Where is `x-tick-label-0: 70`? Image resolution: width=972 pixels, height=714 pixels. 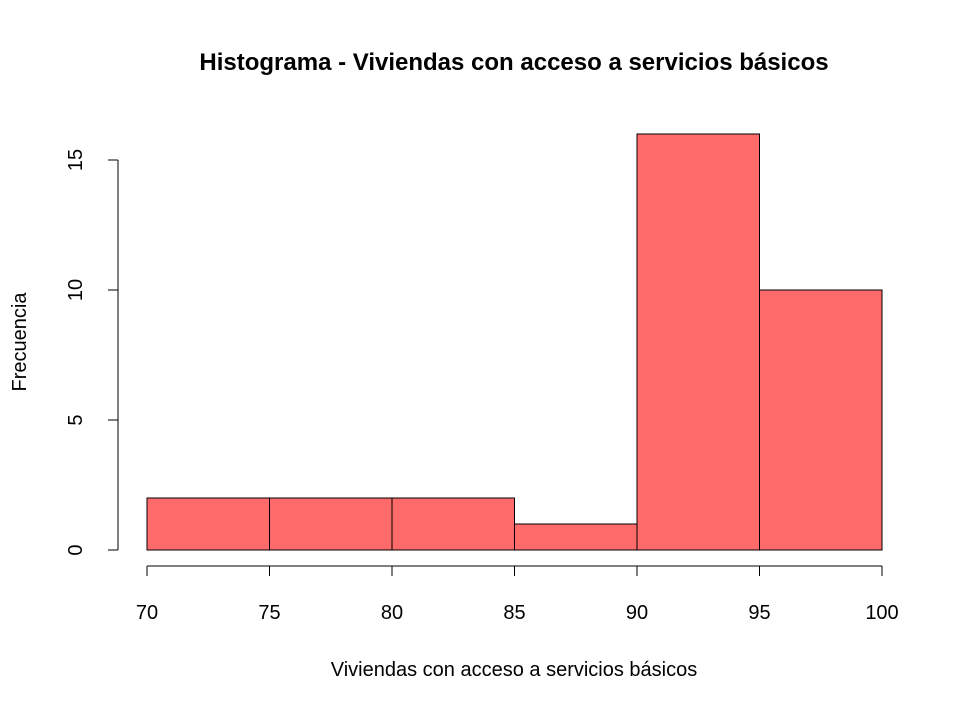
x-tick-label-0: 70 is located at coordinates (147, 613).